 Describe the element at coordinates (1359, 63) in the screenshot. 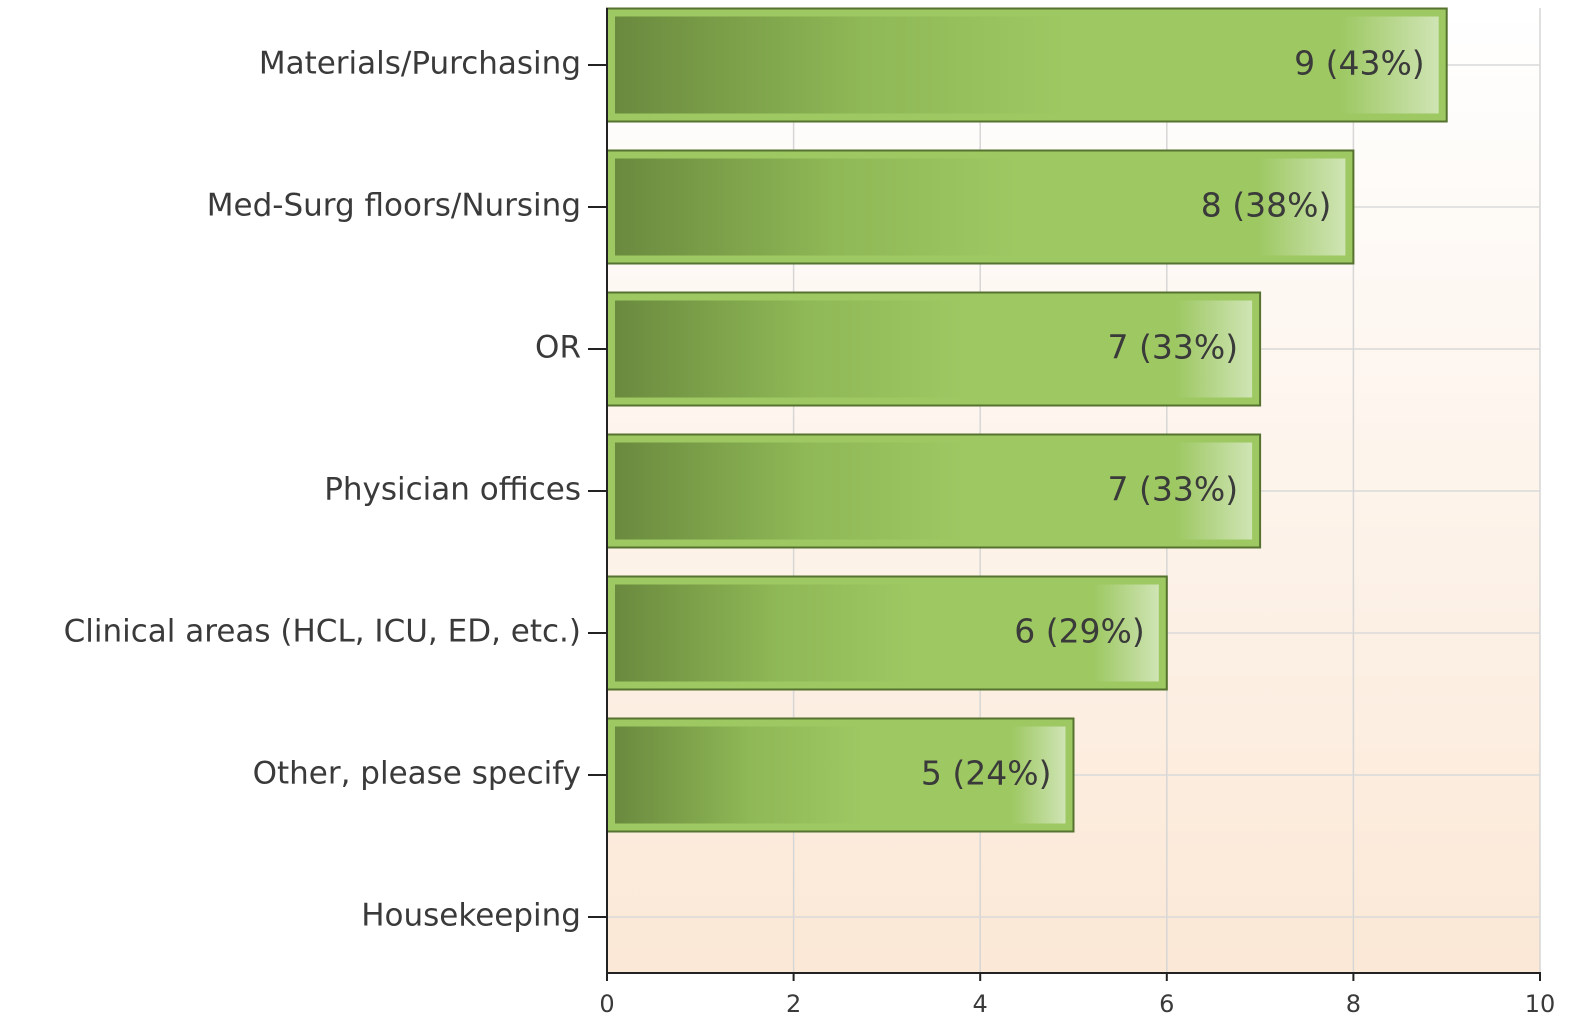

I see `value-label: 9 (43%)` at that location.